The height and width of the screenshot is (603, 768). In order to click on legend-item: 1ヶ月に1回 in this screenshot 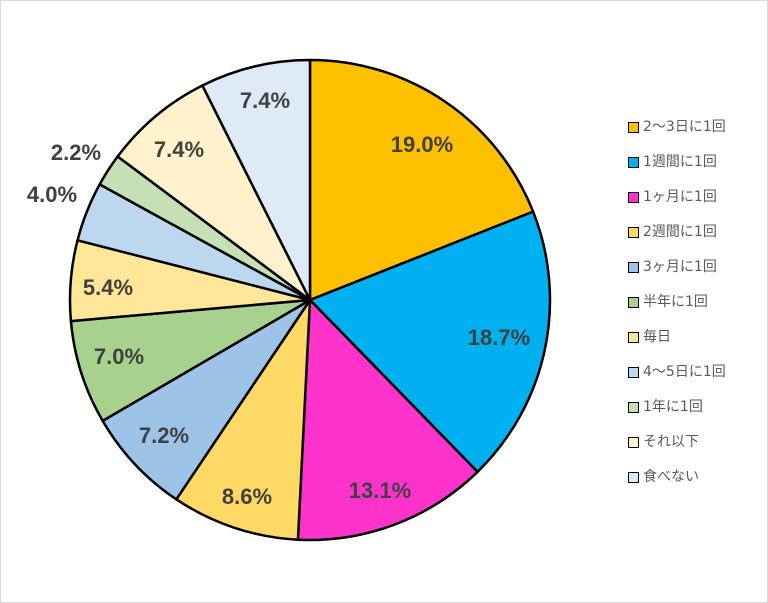, I will do `click(697, 200)`.